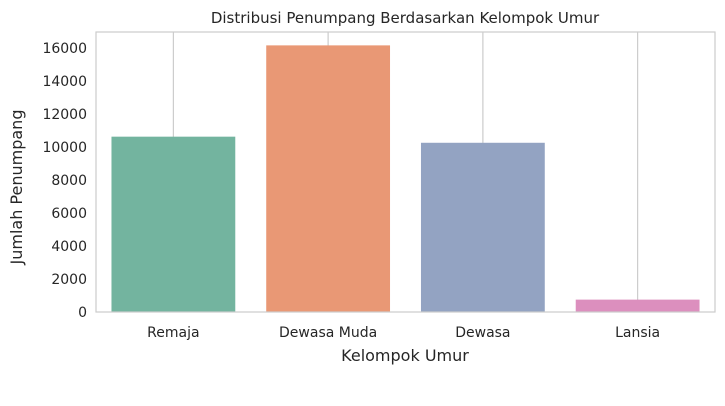 This screenshot has width=725, height=406. What do you see at coordinates (482, 333) in the screenshot?
I see `x-tick-label: Dewasa` at bounding box center [482, 333].